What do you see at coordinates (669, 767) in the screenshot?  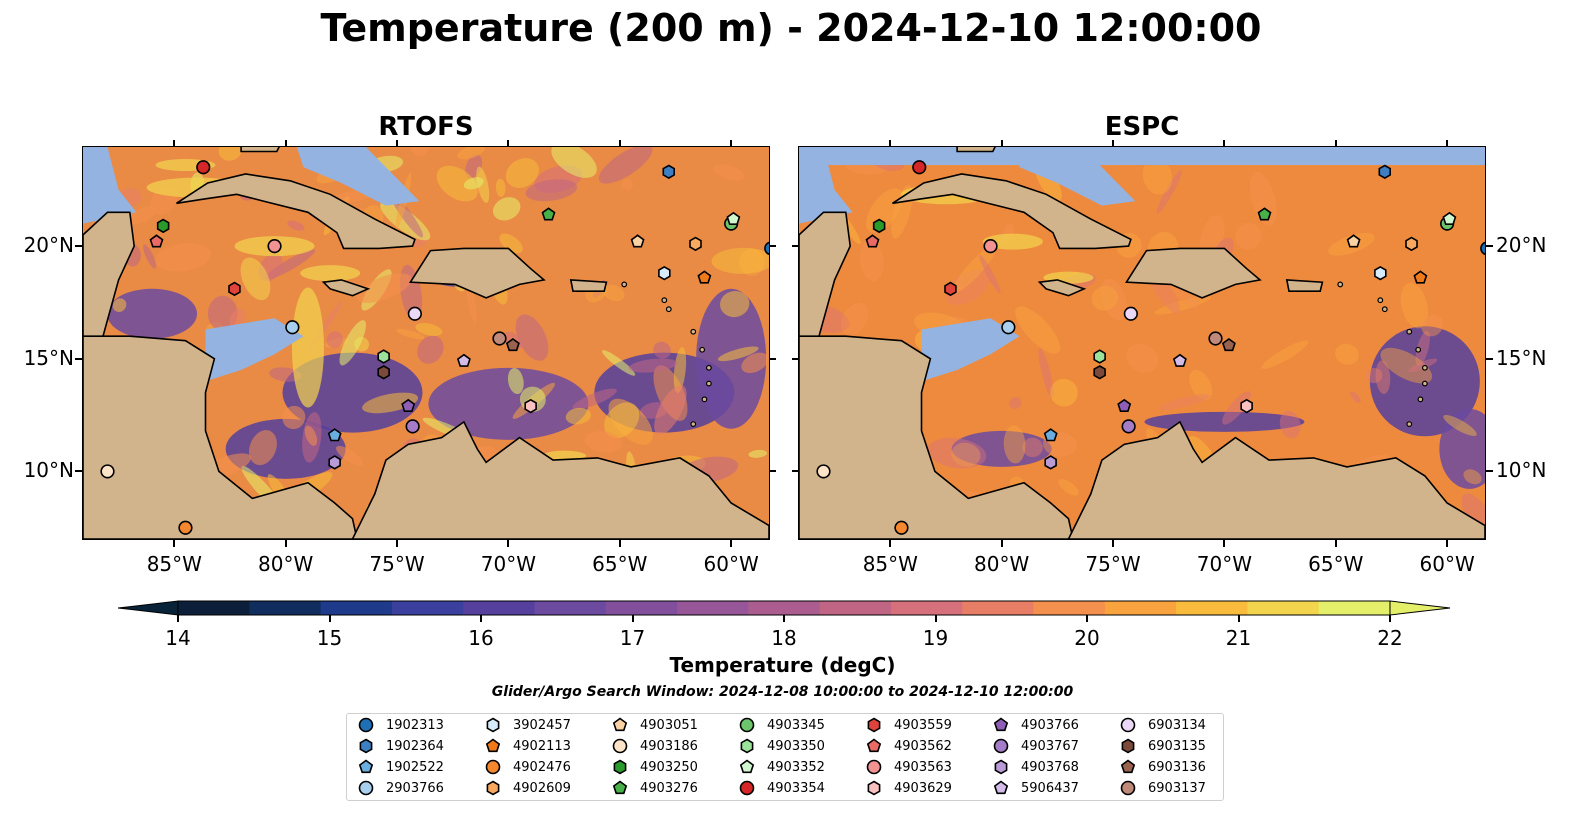 I see `legend-label: 4903250` at bounding box center [669, 767].